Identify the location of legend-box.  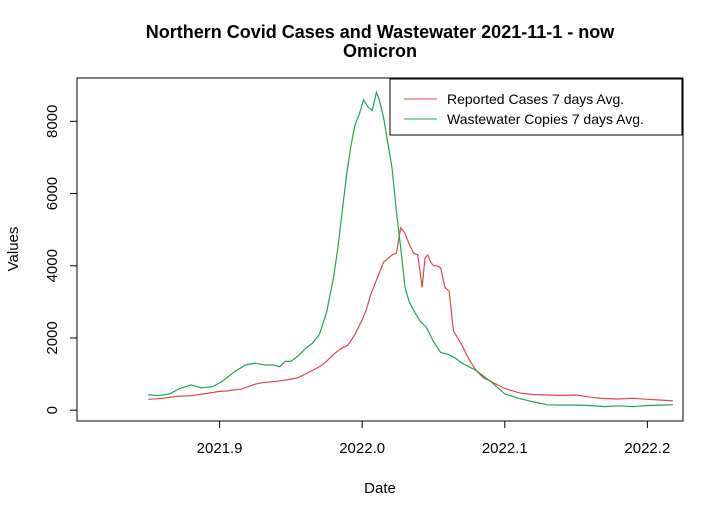
(536, 107).